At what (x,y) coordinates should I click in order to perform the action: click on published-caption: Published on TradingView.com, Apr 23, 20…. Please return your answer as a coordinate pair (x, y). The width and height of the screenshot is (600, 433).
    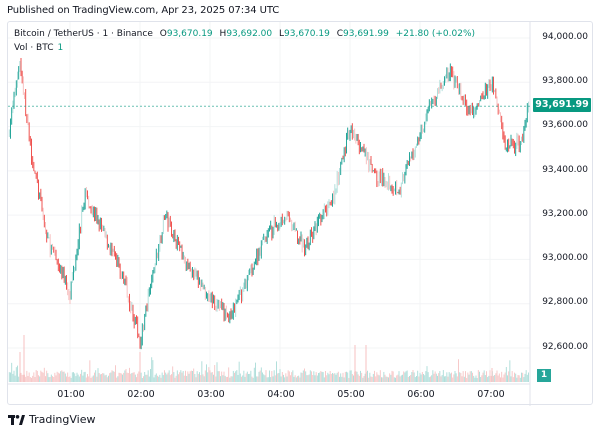
    Looking at the image, I should click on (143, 10).